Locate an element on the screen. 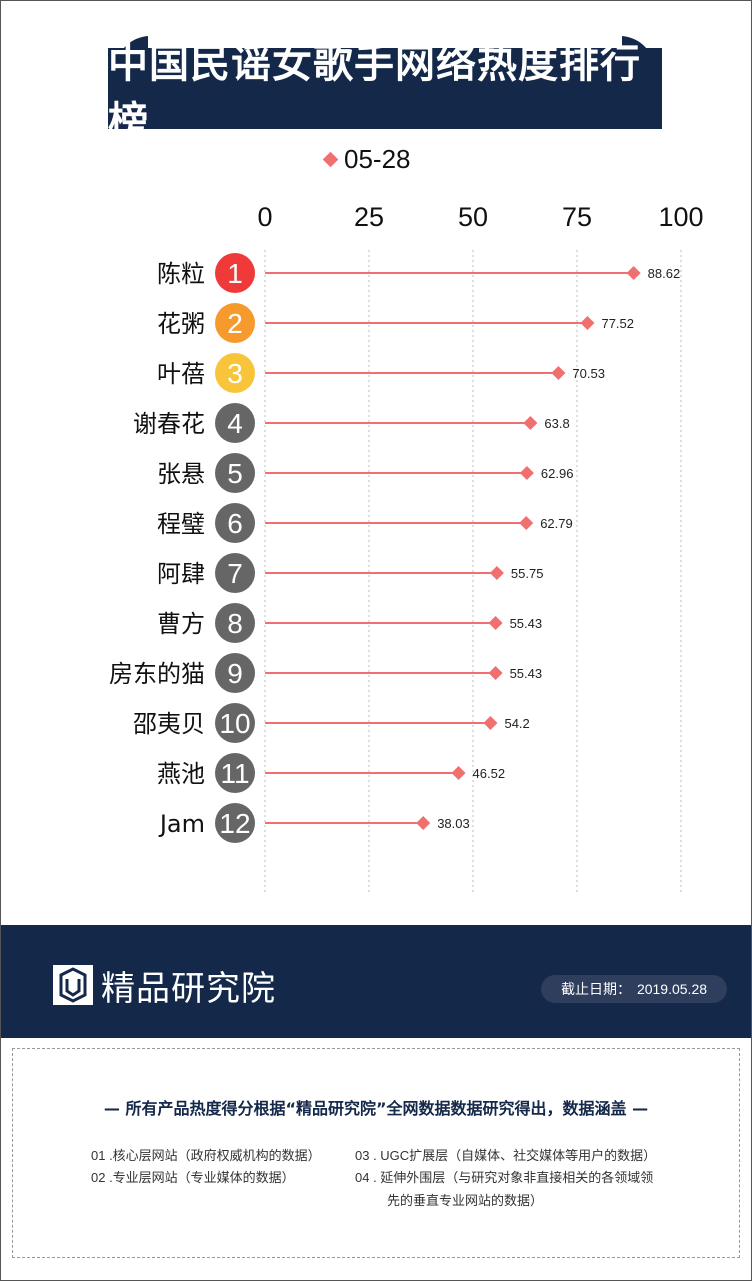 This screenshot has width=752, height=1281. data-label: 63.8 is located at coordinates (556, 423).